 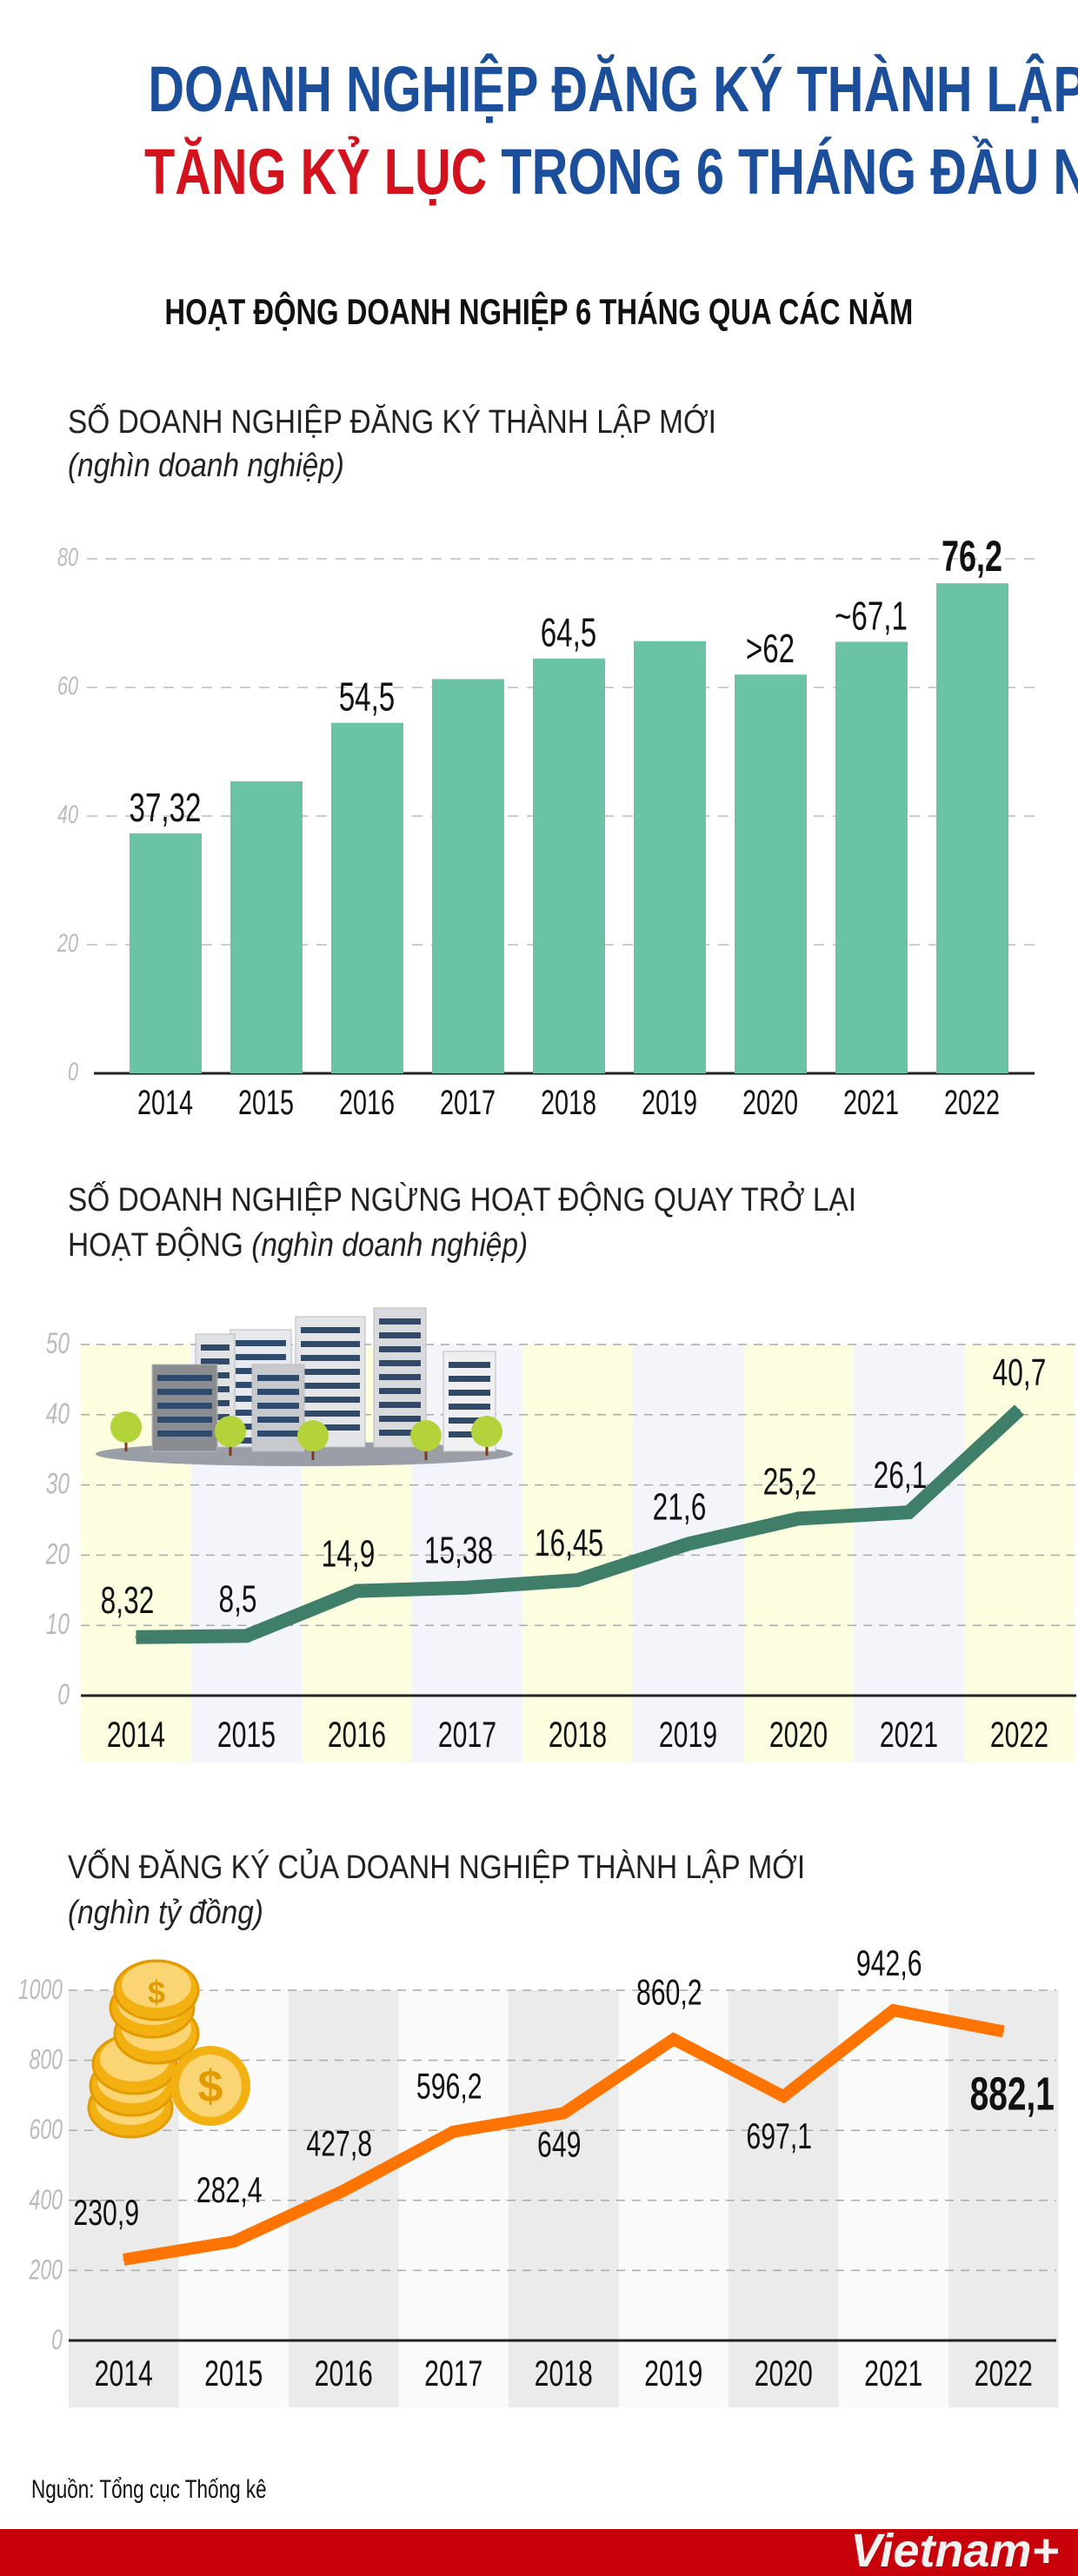 What do you see at coordinates (67, 813) in the screenshot?
I see `y-tick-label: 40` at bounding box center [67, 813].